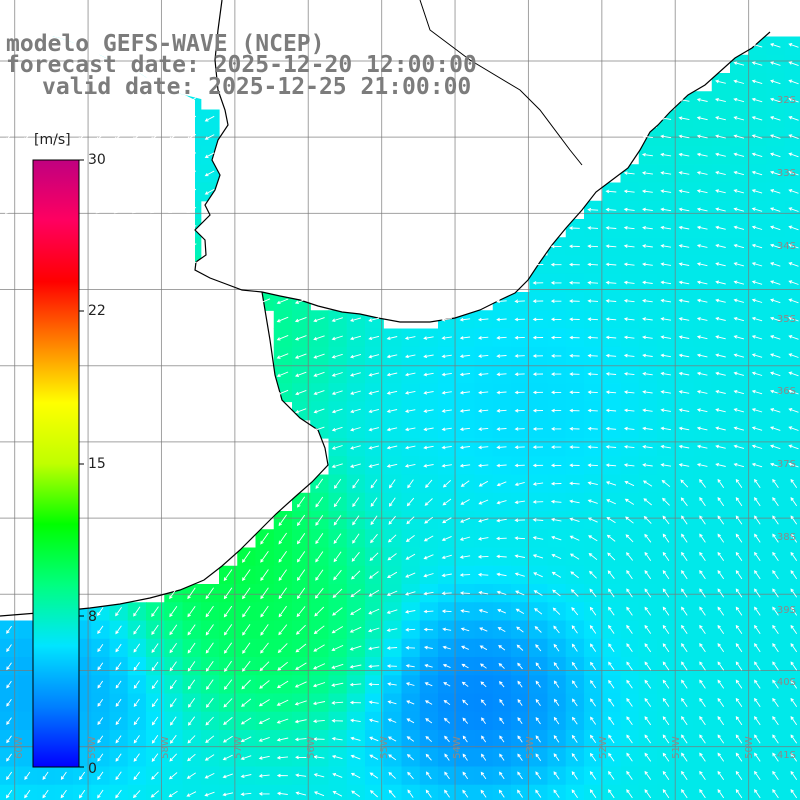  Describe the element at coordinates (786, 246) in the screenshot. I see `lat-label: 34S` at that location.